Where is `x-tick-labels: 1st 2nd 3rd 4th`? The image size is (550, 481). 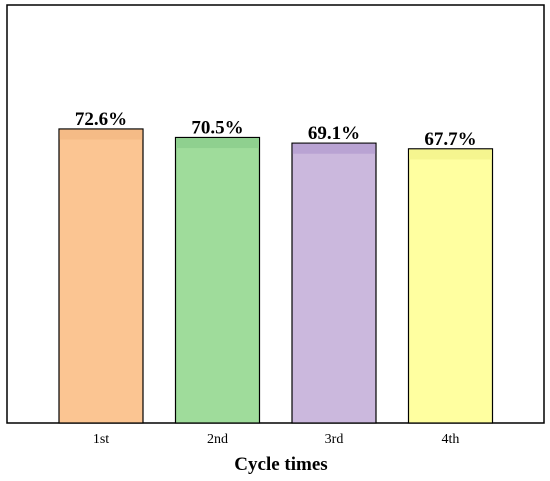
x-tick-labels: 1st 2nd 3rd 4th is located at coordinates (276, 439).